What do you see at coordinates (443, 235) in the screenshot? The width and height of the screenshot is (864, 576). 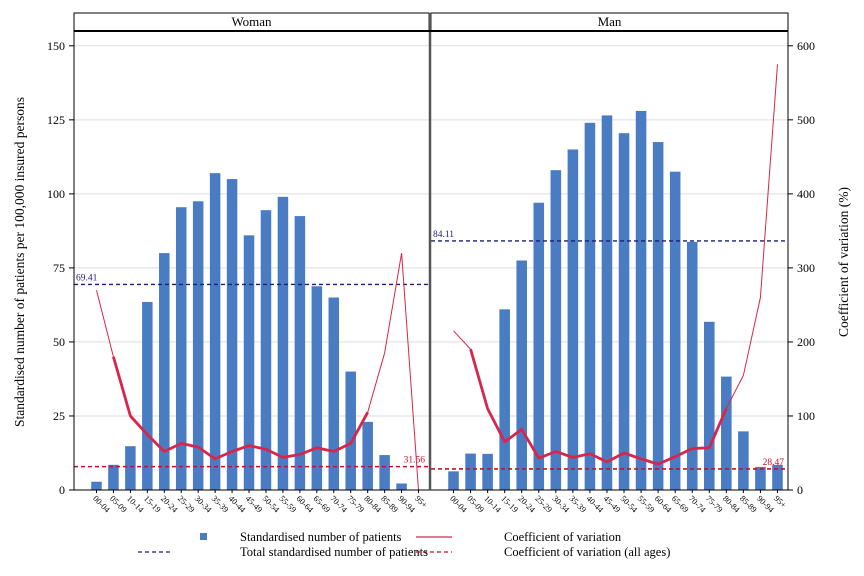 I see `total-patients-label: 84.11` at bounding box center [443, 235].